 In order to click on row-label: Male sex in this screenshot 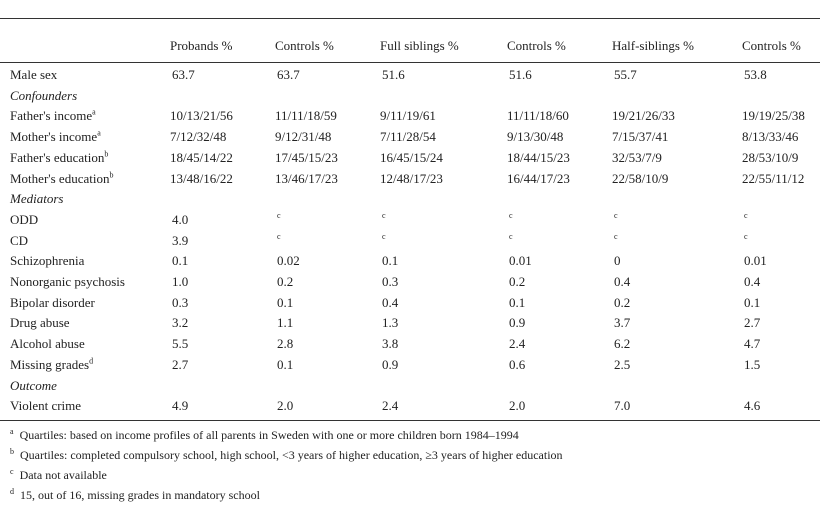, I will do `click(33, 75)`.